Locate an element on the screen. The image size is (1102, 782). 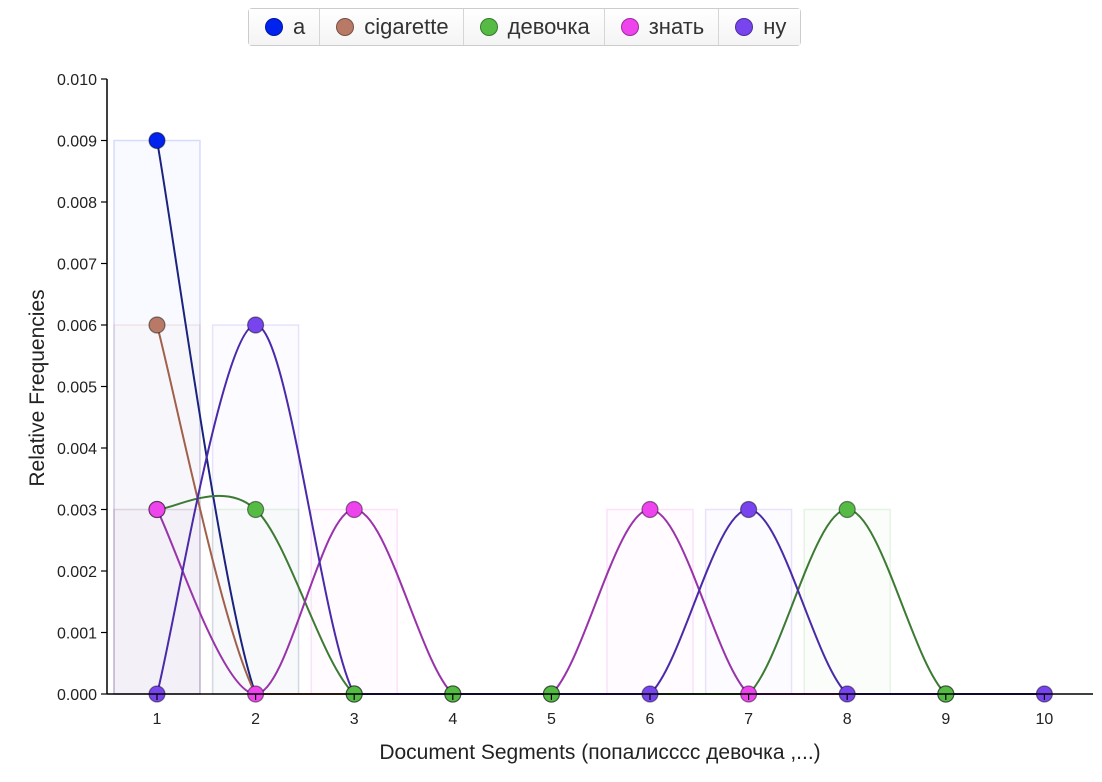
x-tick-label: 1 is located at coordinates (157, 719).